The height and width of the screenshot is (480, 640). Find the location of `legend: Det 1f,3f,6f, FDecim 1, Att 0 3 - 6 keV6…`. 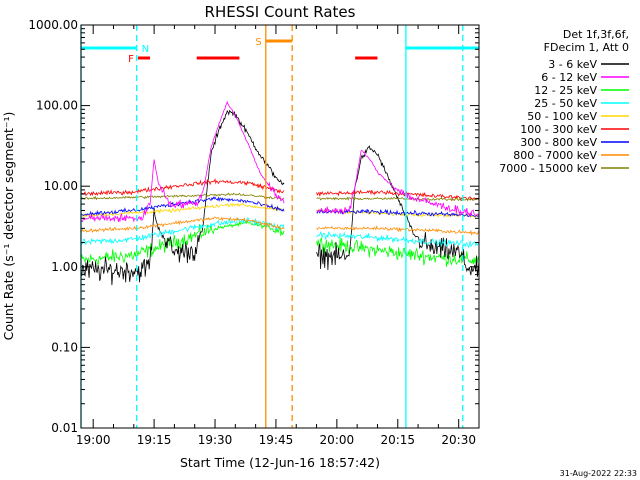

legend: Det 1f,3f,6f, FDecim 1, Att 0 3 - 6 keV6… is located at coordinates (564, 101).